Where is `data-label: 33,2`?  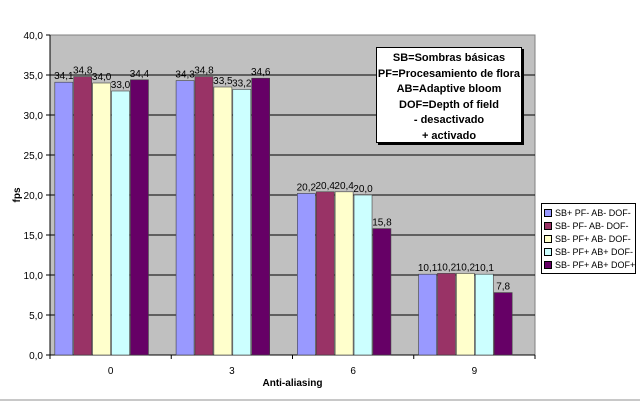
data-label: 33,2 is located at coordinates (242, 83).